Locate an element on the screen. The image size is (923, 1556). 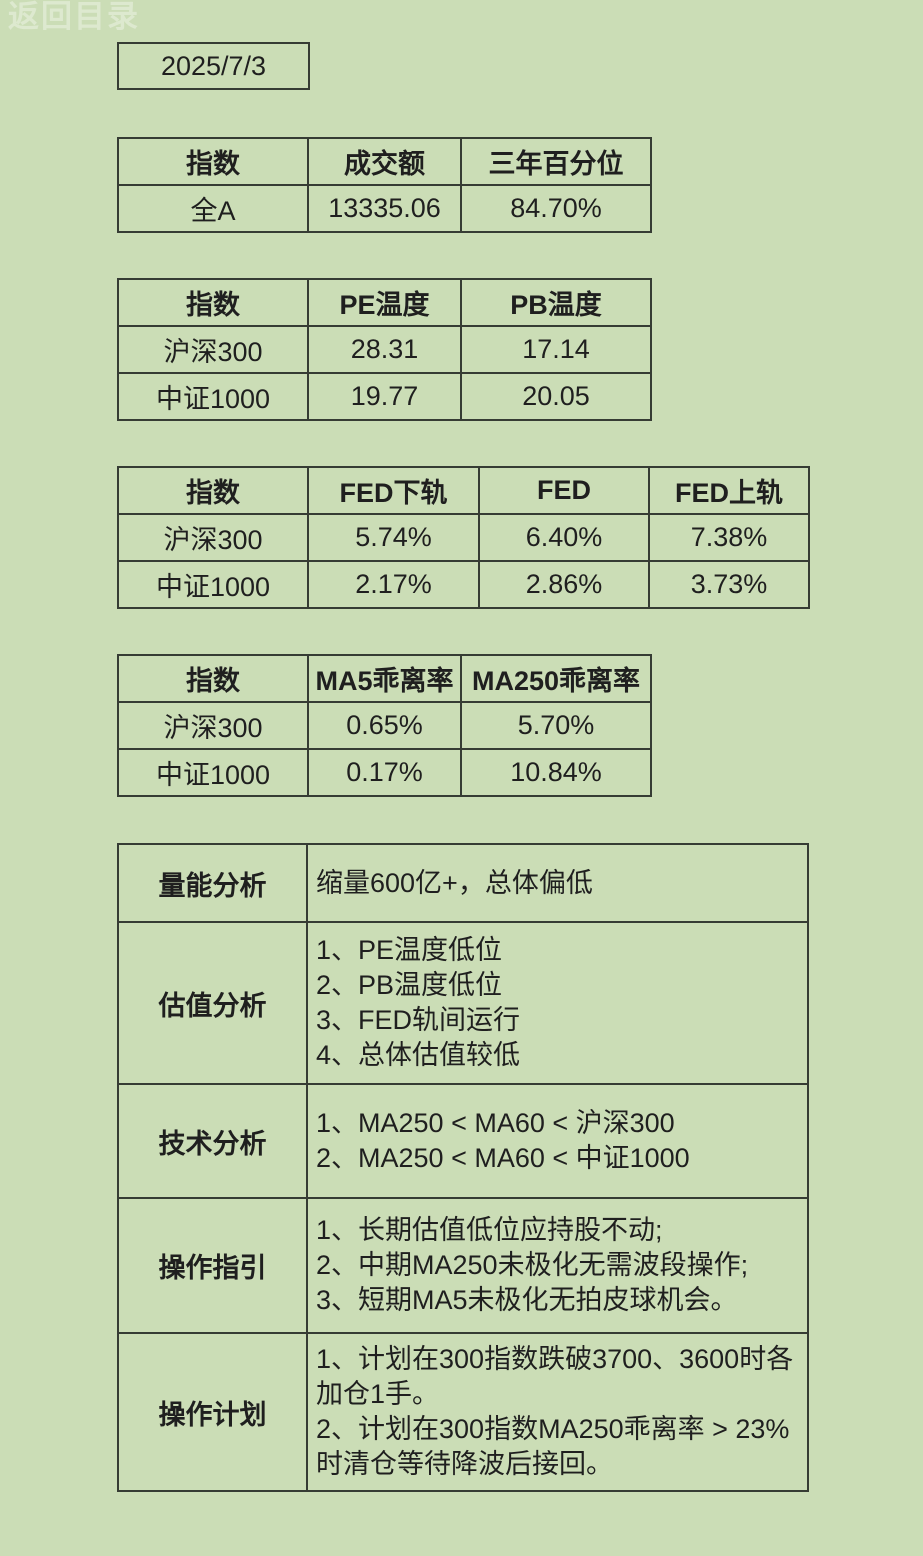
analysis-line: 缩量600亿+，总体偏低 is located at coordinates (454, 882).